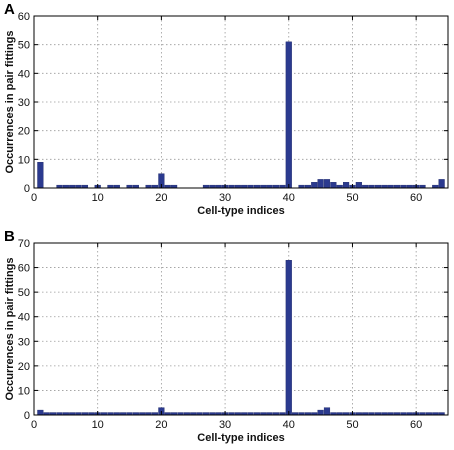 Image resolution: width=454 pixels, height=450 pixels. I want to click on y-tick-label: 70, so click(24, 244).